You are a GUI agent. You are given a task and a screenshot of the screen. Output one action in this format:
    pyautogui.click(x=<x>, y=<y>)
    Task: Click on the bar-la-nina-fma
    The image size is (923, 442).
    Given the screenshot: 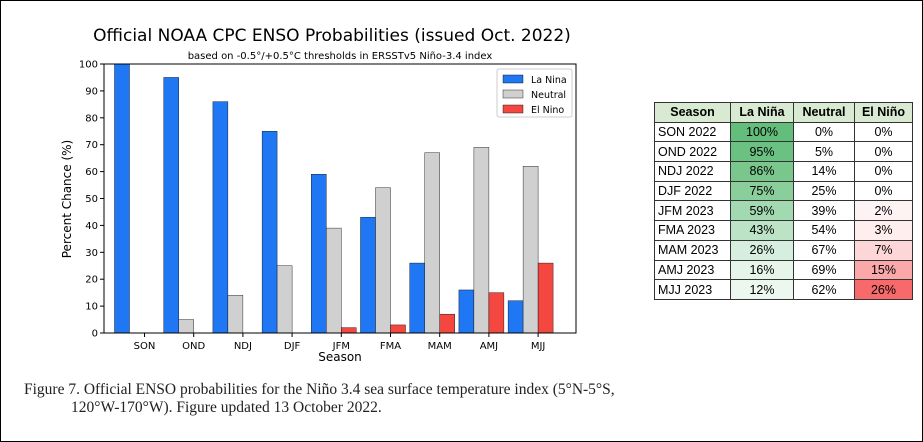 What is the action you would take?
    pyautogui.click(x=368, y=275)
    